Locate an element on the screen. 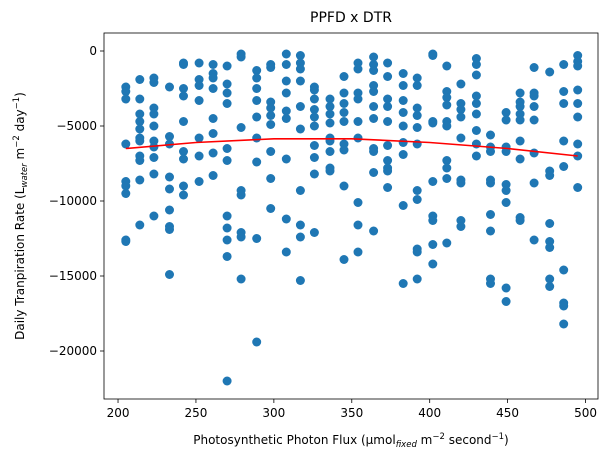  x-tick-label: 450 is located at coordinates (507, 413).